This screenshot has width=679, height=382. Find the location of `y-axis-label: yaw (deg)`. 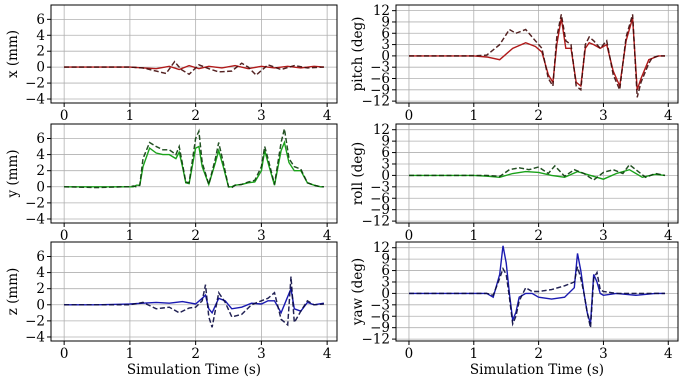

y-axis-label: yaw (deg) is located at coordinates (358, 292).